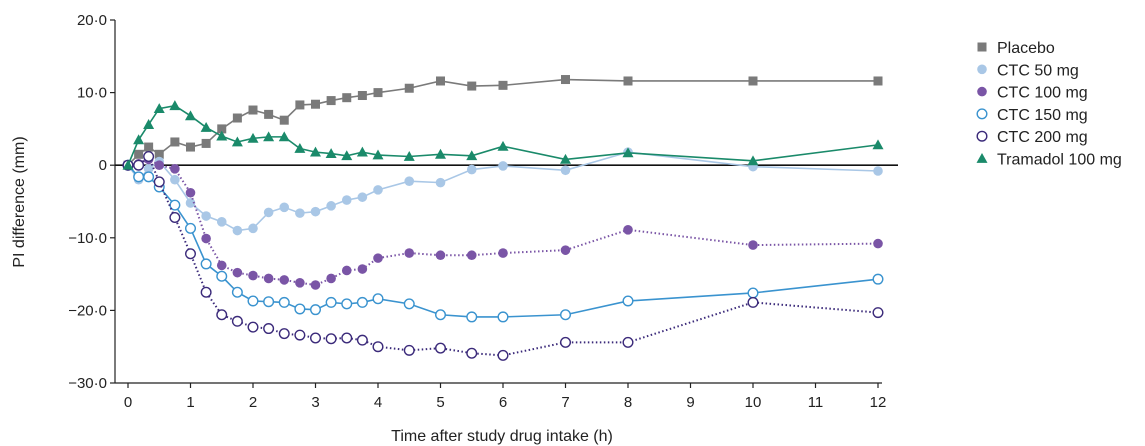 The width and height of the screenshot is (1145, 446). I want to click on x-tick-label: 0, so click(128, 402).